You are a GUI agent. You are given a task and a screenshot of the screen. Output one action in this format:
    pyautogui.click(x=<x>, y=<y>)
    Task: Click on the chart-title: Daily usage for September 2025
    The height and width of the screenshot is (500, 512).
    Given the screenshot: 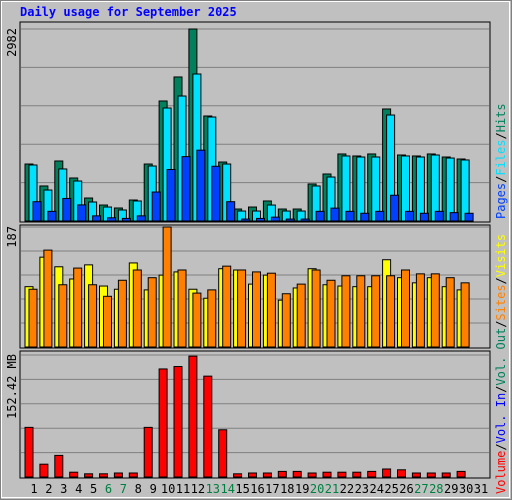 What is the action you would take?
    pyautogui.click(x=128, y=12)
    